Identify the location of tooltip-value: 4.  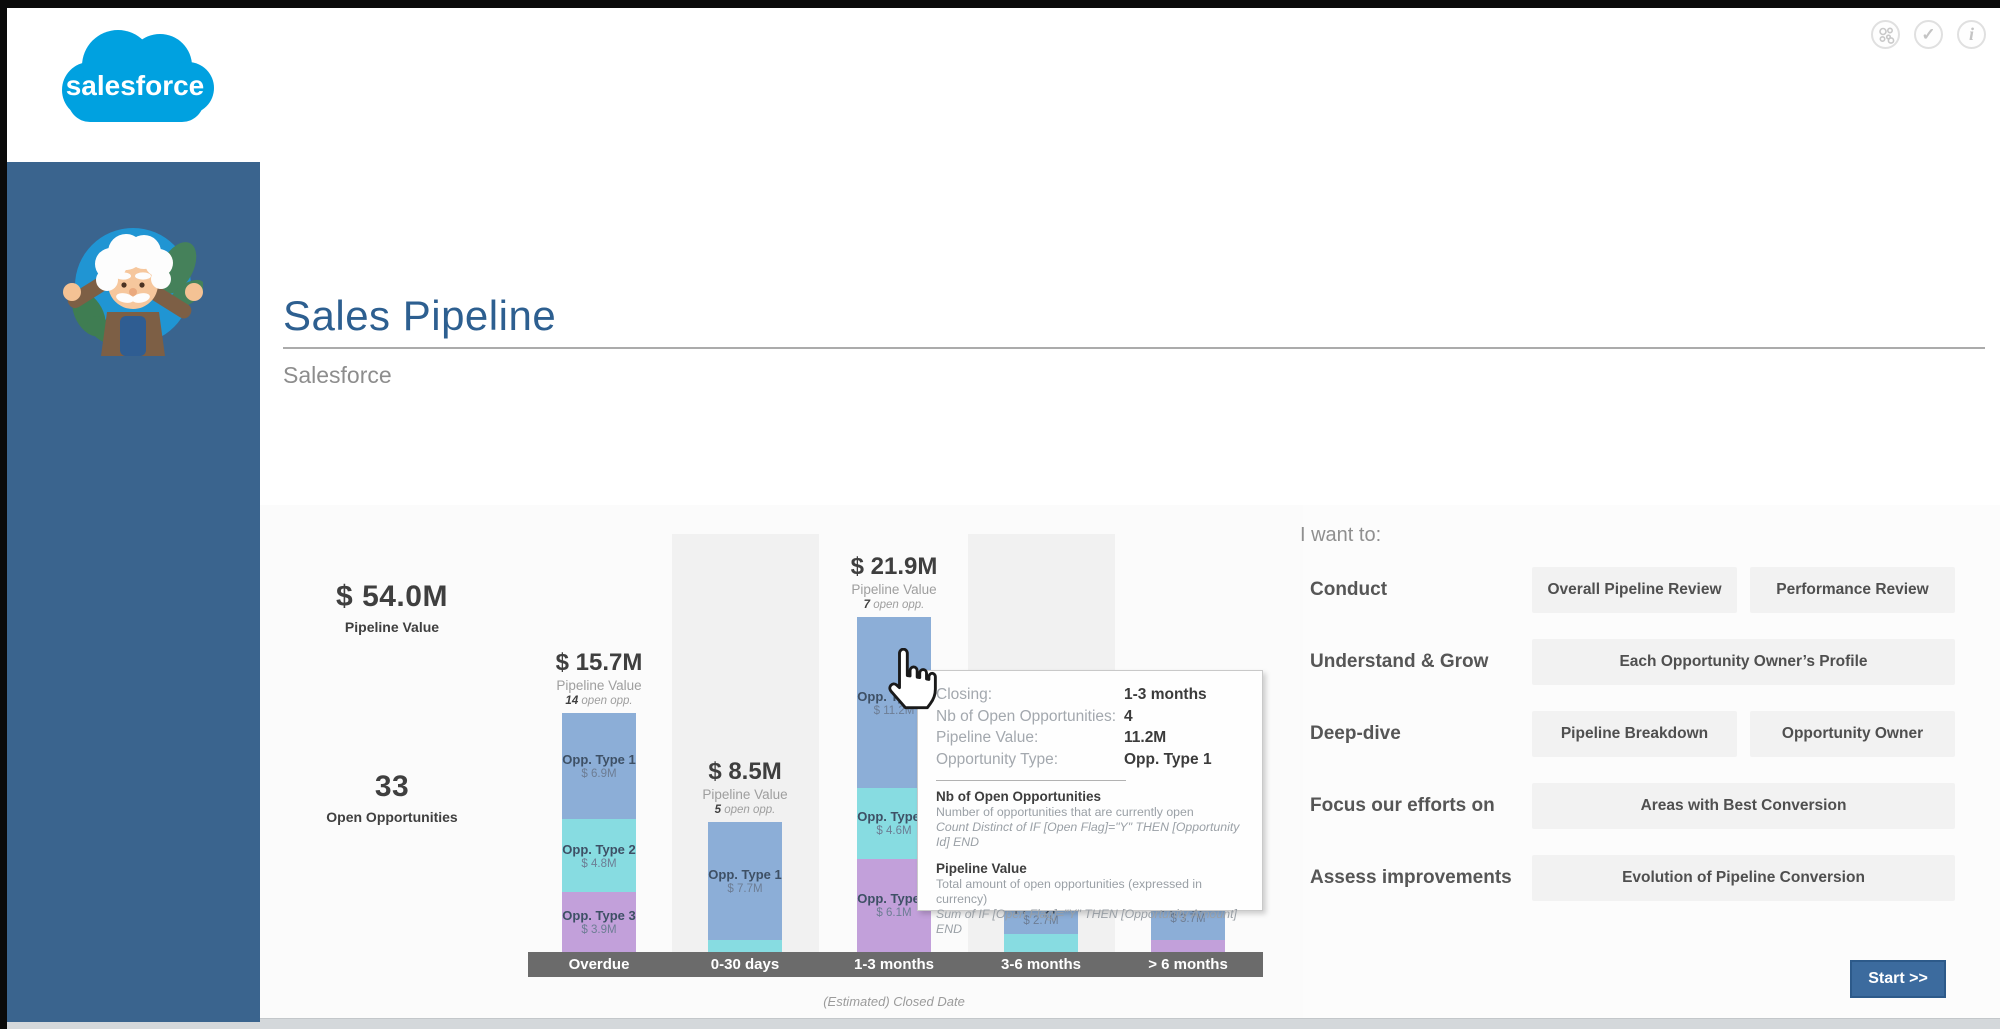
(1128, 716).